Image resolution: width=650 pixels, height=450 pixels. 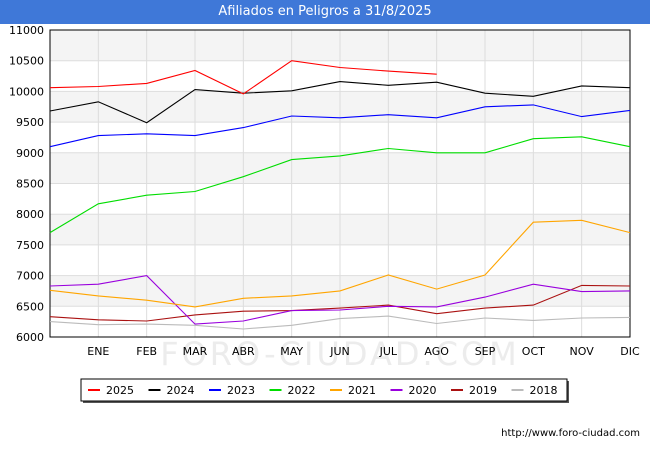 I want to click on series-line-2018, so click(x=340, y=322).